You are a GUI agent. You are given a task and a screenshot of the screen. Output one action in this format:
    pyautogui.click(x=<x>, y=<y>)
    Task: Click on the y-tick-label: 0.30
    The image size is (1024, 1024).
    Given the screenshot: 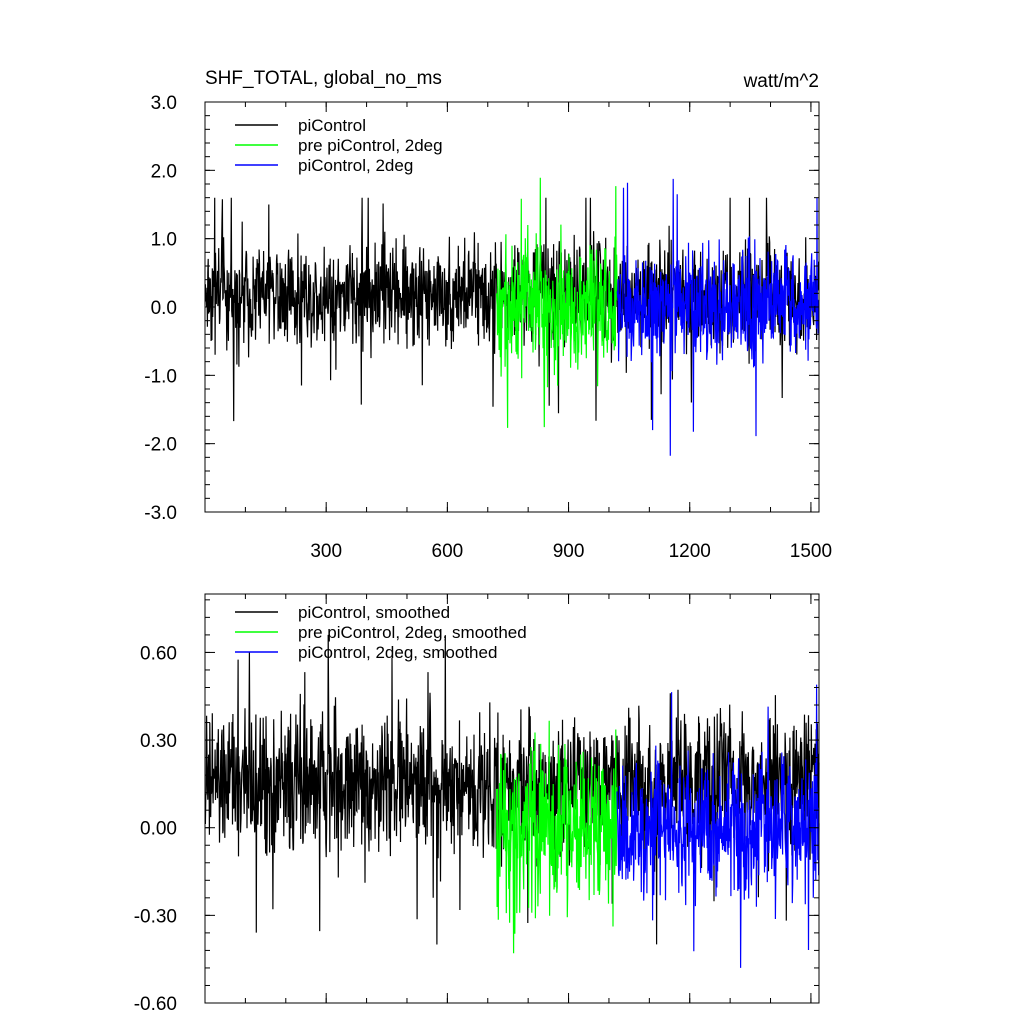 What is the action you would take?
    pyautogui.click(x=158, y=741)
    